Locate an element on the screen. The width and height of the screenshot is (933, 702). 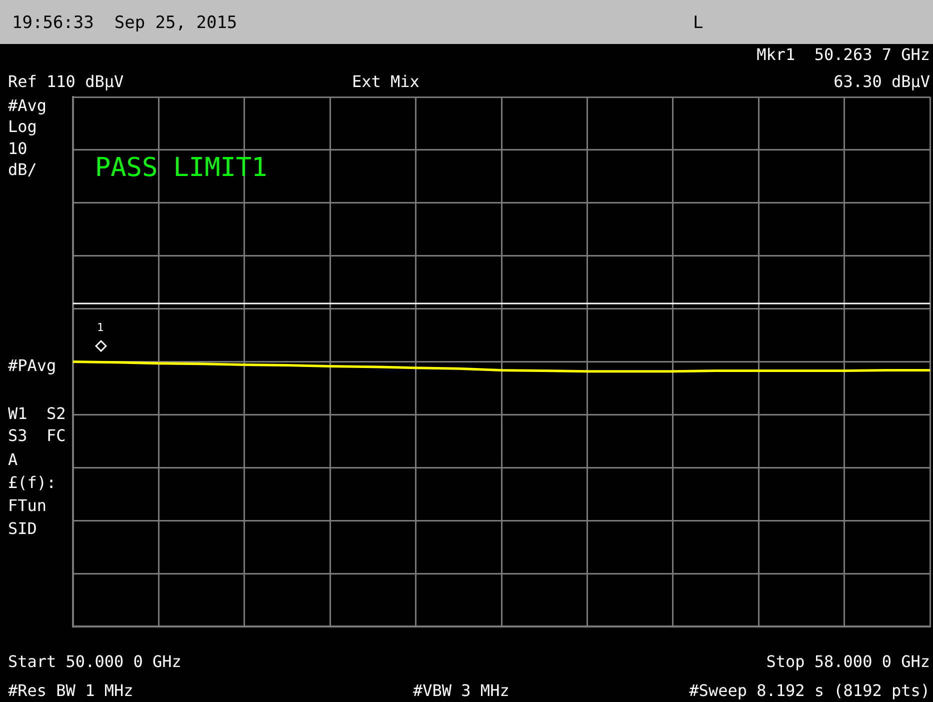
text: £(f): is located at coordinates (32, 482).